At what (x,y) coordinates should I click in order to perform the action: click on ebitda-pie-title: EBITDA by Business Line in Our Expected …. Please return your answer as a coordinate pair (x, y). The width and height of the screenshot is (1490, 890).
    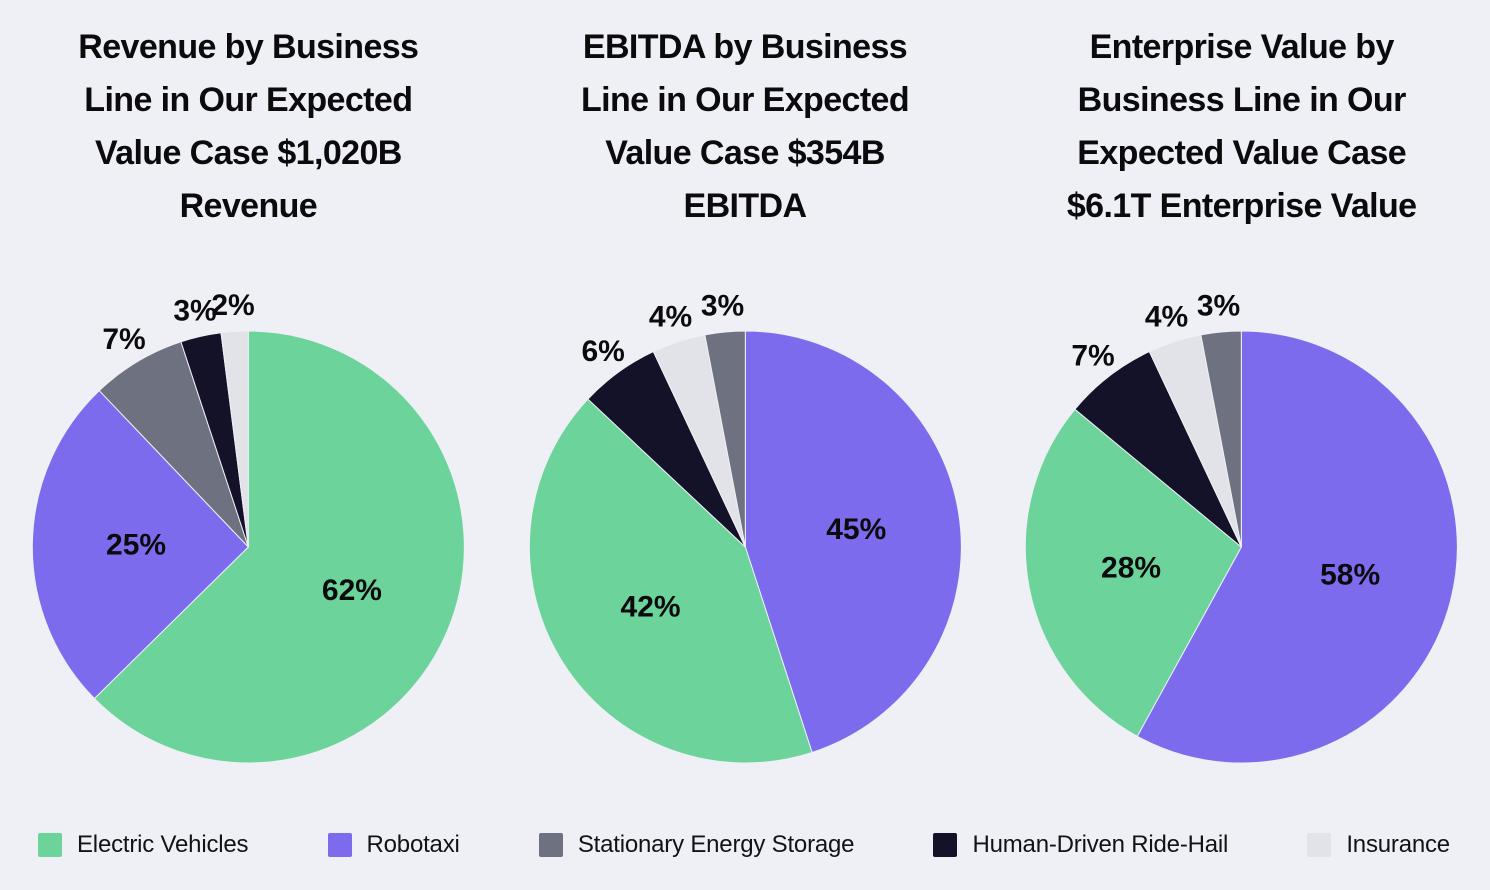
    Looking at the image, I should click on (745, 126).